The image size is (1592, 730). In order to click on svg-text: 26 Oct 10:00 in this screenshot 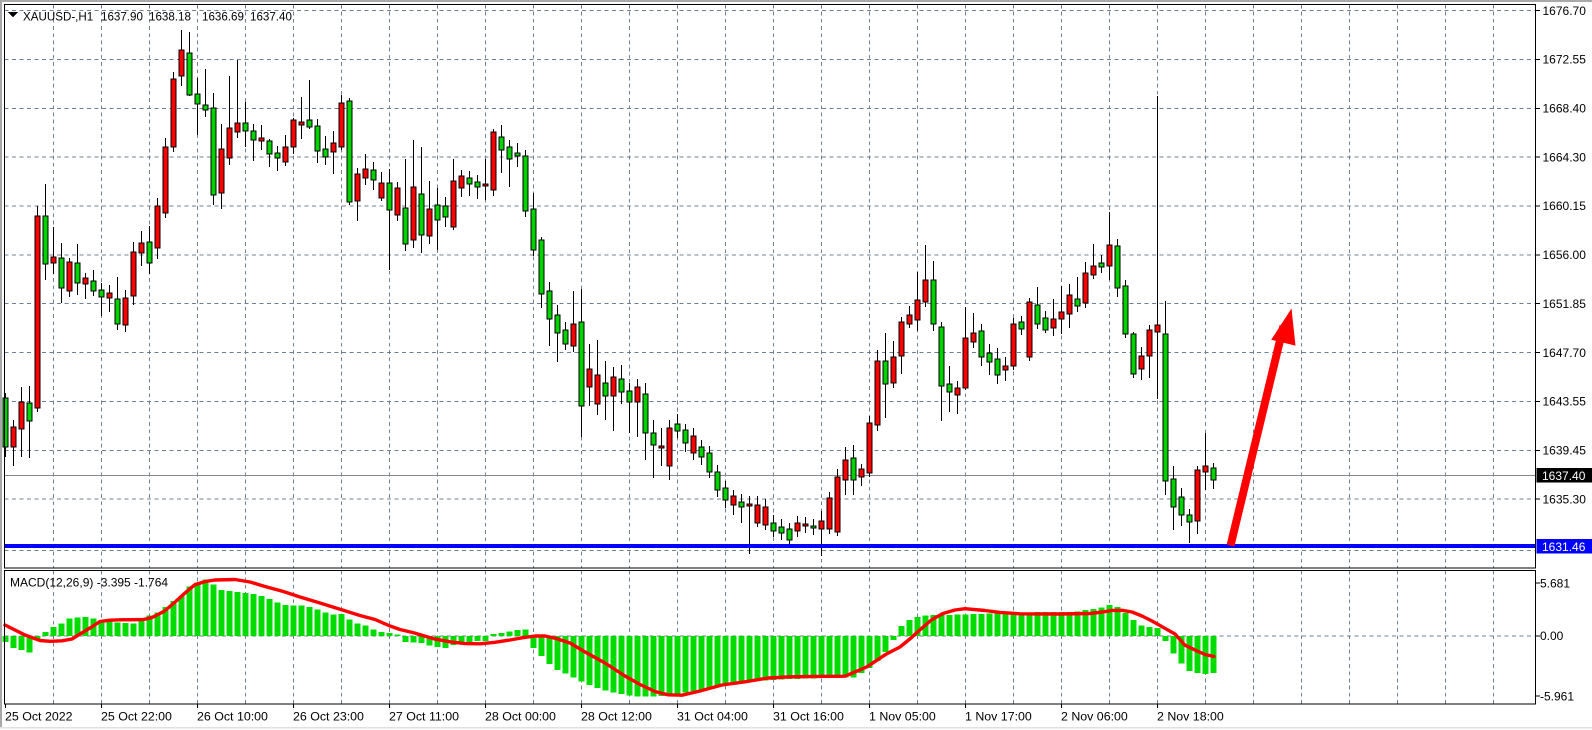, I will do `click(232, 716)`.